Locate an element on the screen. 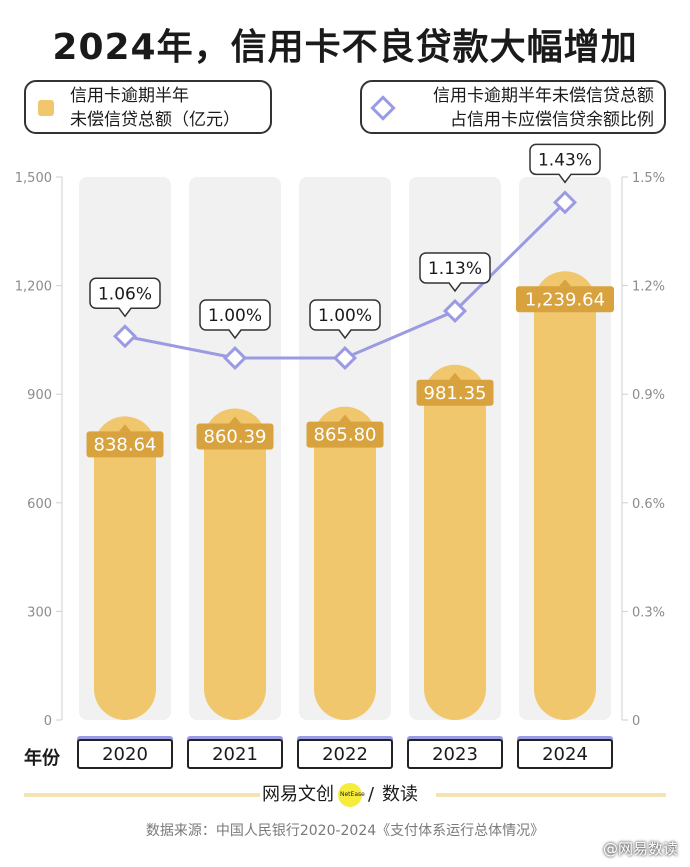 The image size is (690, 867). bar-value-label: 838.64 is located at coordinates (125, 444).